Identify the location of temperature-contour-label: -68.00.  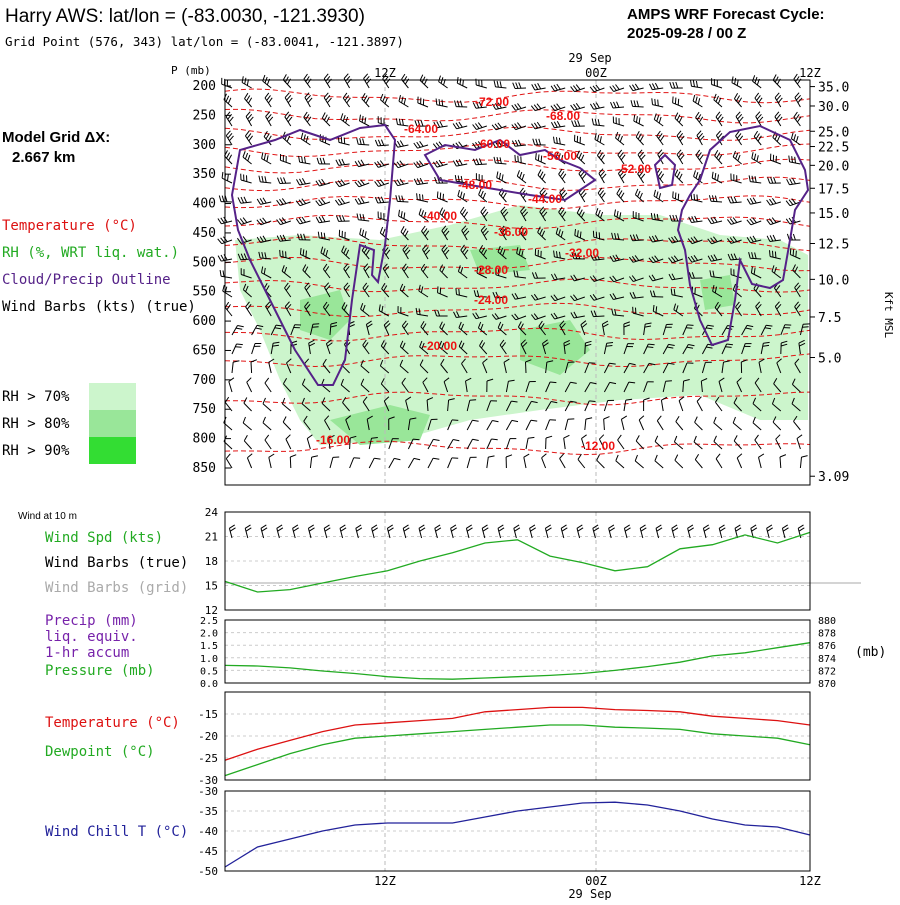
(563, 116).